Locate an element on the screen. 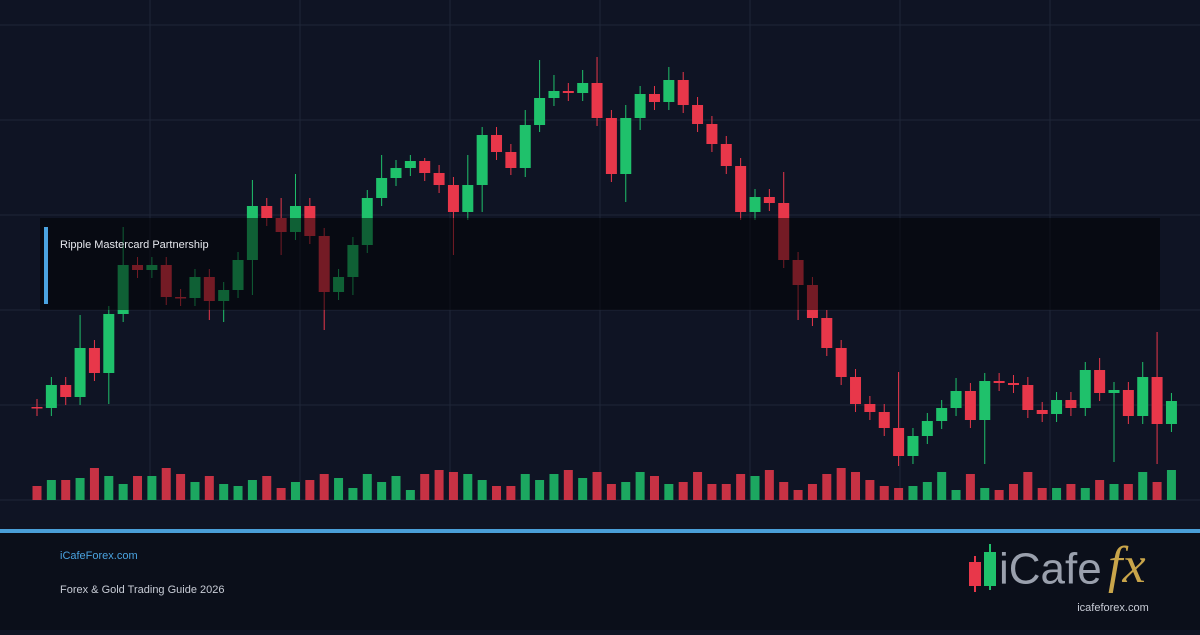 Image resolution: width=1200 pixels, height=635 pixels. annotation: Ripple Mastercard Partnership is located at coordinates (134, 245).